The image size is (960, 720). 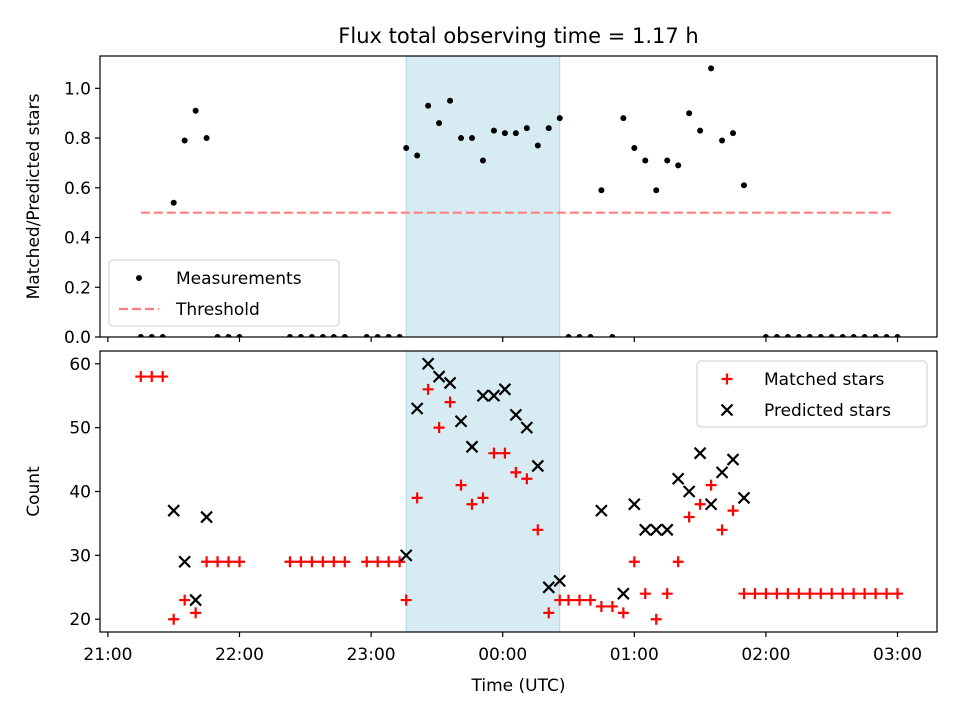 I want to click on x-tick-label: 03:00, so click(x=897, y=655).